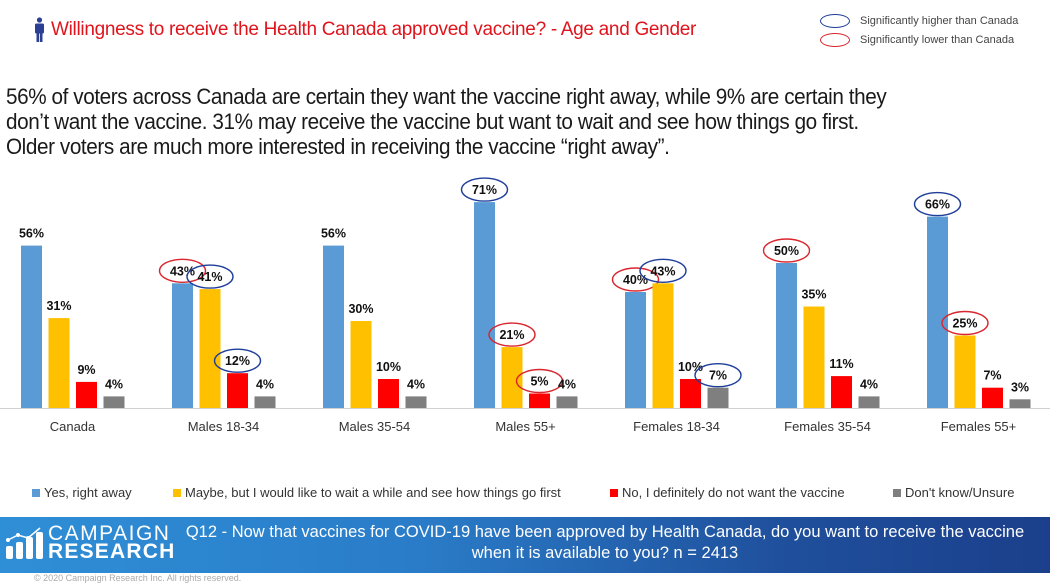 The height and width of the screenshot is (585, 1050). Describe the element at coordinates (992, 397) in the screenshot. I see `bar-females-55--series-3` at that location.